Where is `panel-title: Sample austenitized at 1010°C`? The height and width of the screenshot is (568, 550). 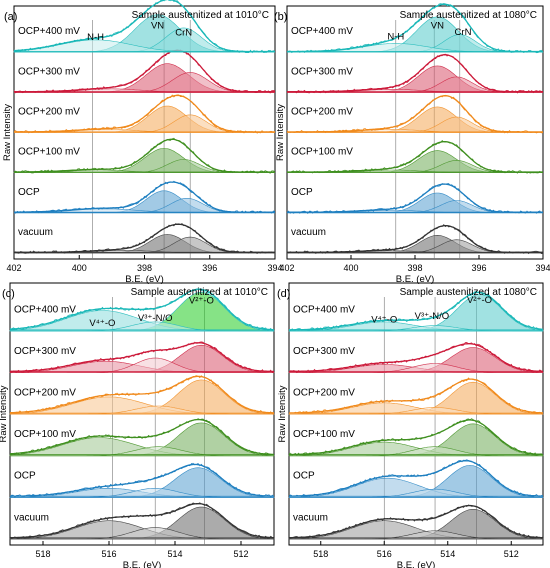
panel-title: Sample austenitized at 1010°C is located at coordinates (200, 15).